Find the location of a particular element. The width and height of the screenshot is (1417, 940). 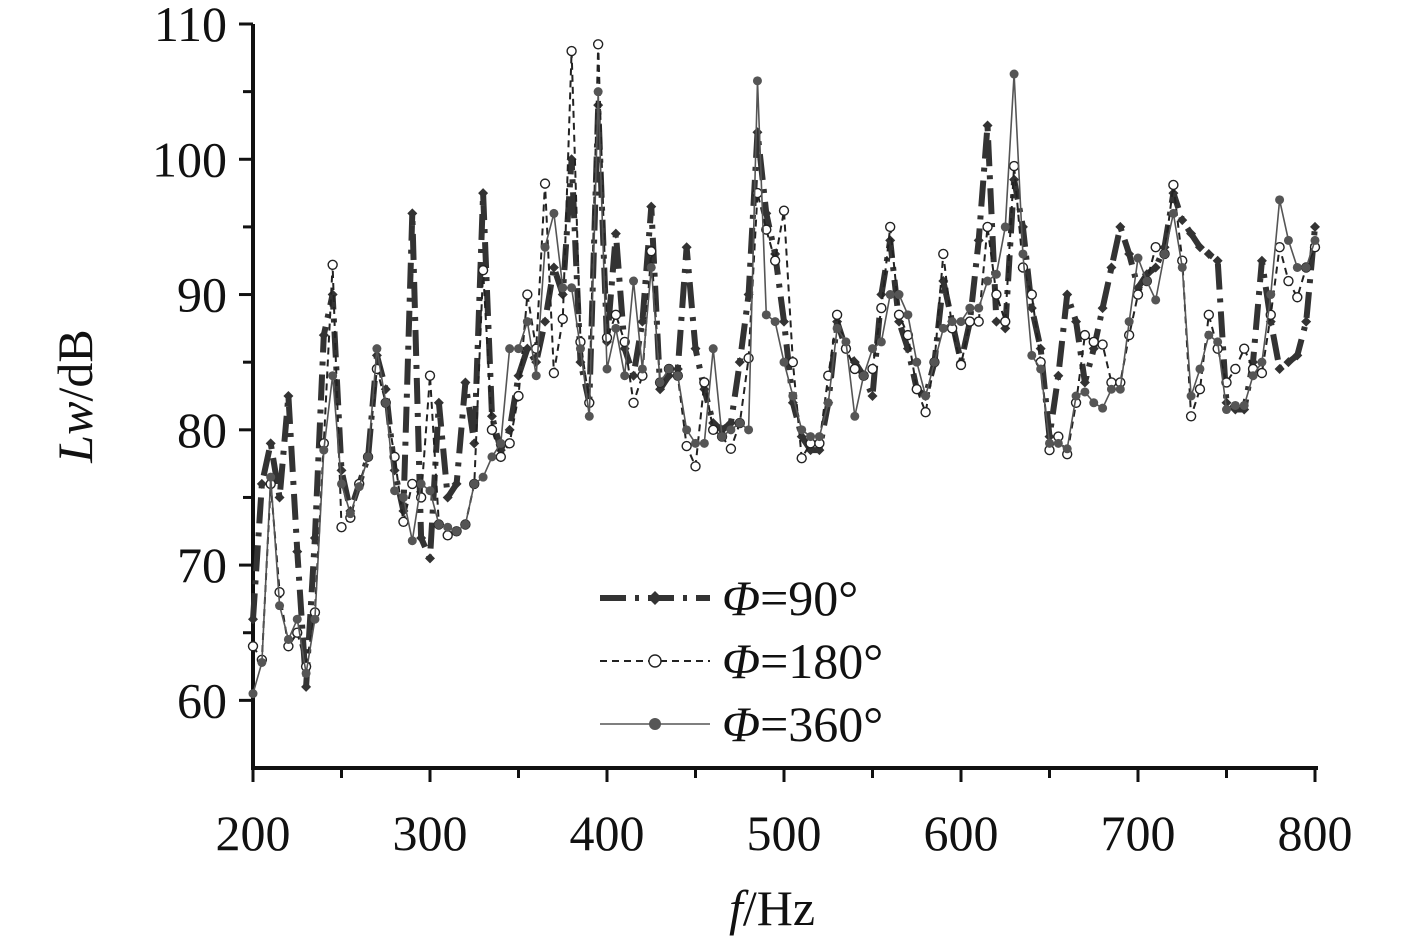

legend: Φ=90° Φ=180° Φ=360° is located at coordinates (741, 661).